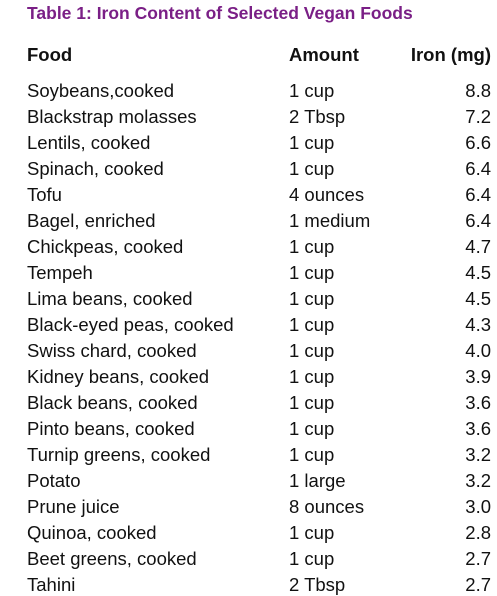 Image resolution: width=497 pixels, height=596 pixels. I want to click on iron-cell: 8.8, so click(478, 90).